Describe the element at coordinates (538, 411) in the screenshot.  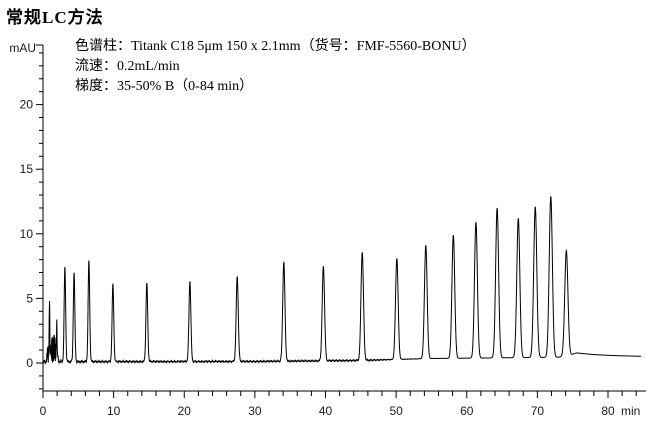
I see `x-tick-label: 70` at that location.